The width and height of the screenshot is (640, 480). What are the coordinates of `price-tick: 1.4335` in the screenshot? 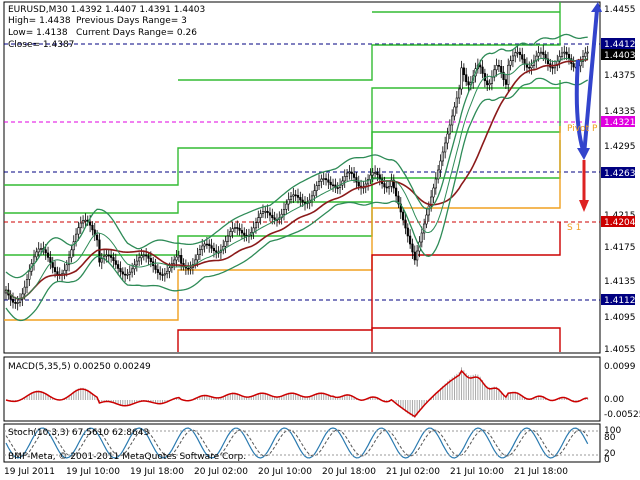 It's located at (620, 112).